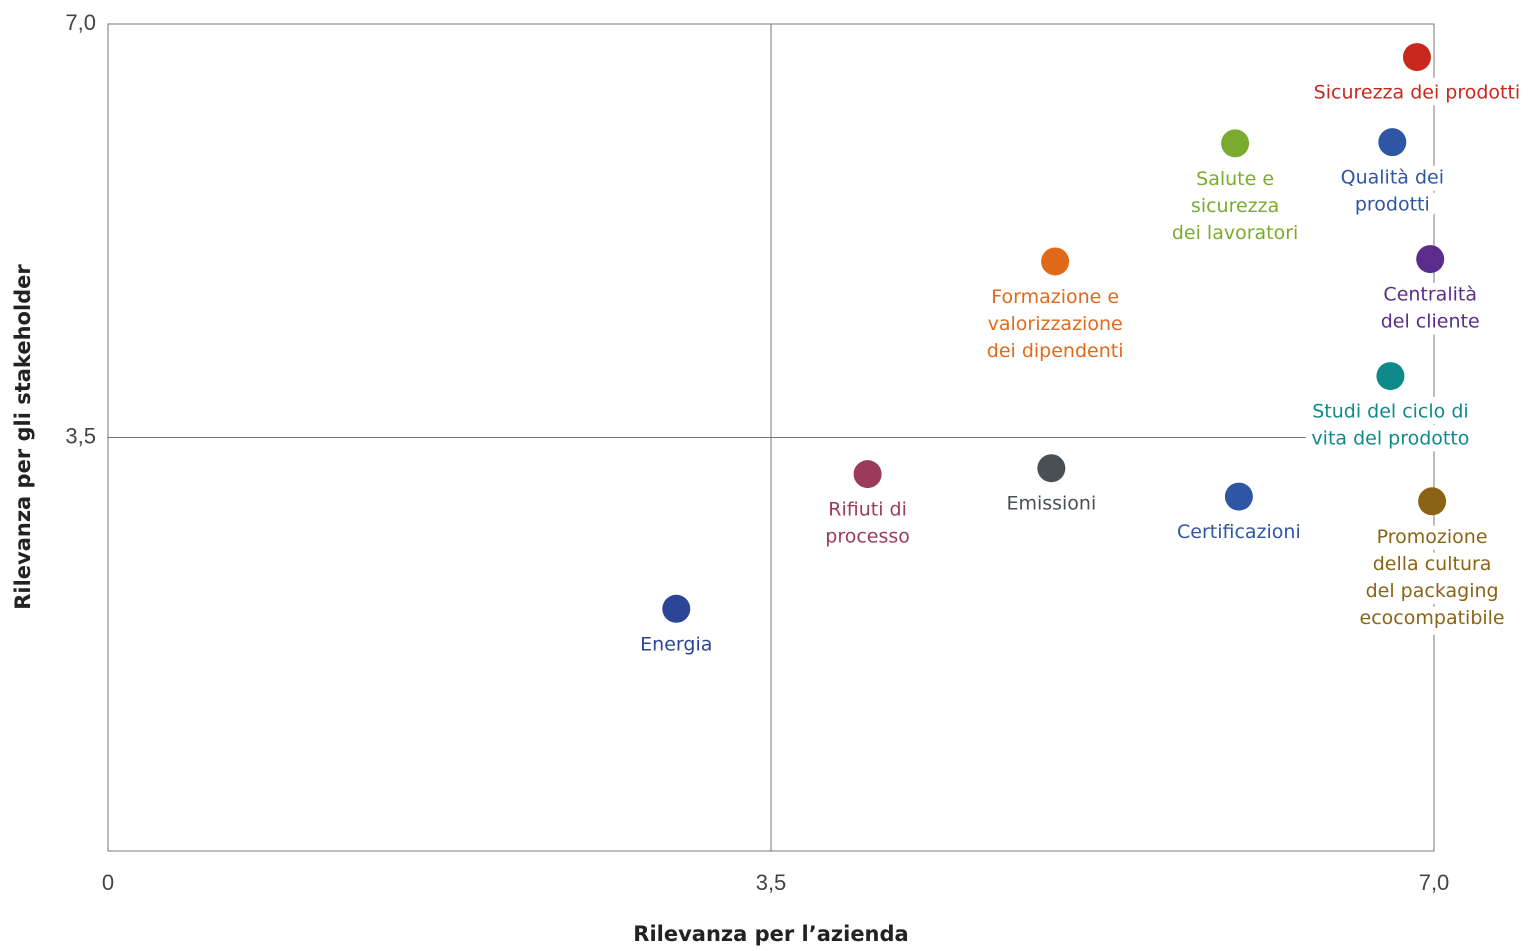 The height and width of the screenshot is (951, 1529). I want to click on y-tick-label: 3,5, so click(80, 435).